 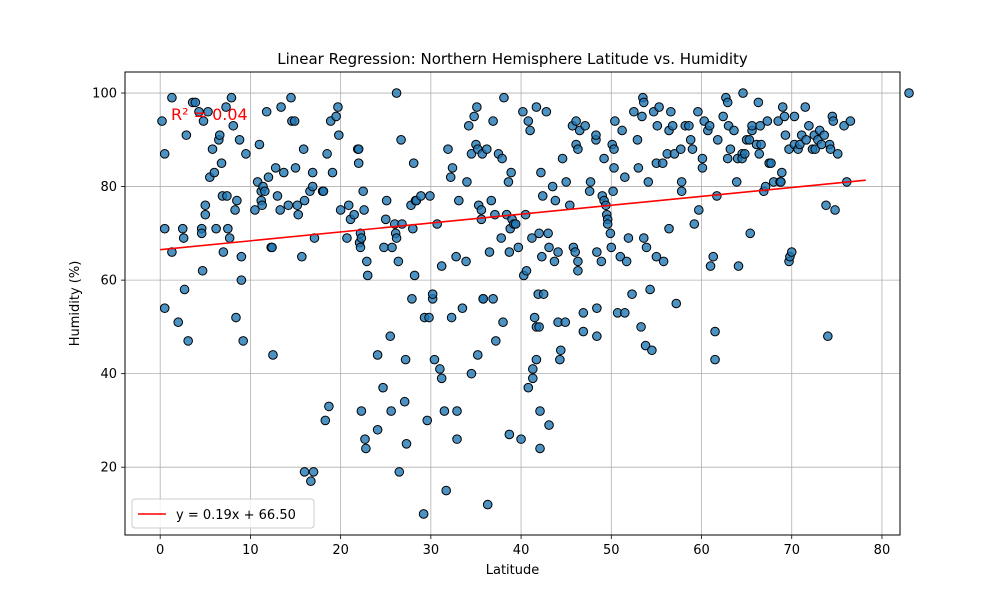 I want to click on x-tick-label: 60, so click(x=701, y=550).